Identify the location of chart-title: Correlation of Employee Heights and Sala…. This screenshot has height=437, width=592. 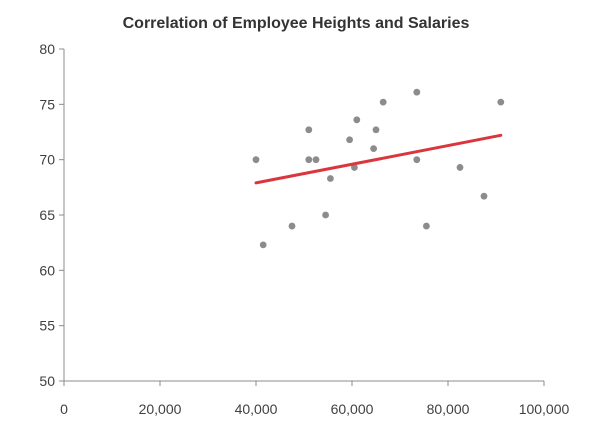
(296, 23).